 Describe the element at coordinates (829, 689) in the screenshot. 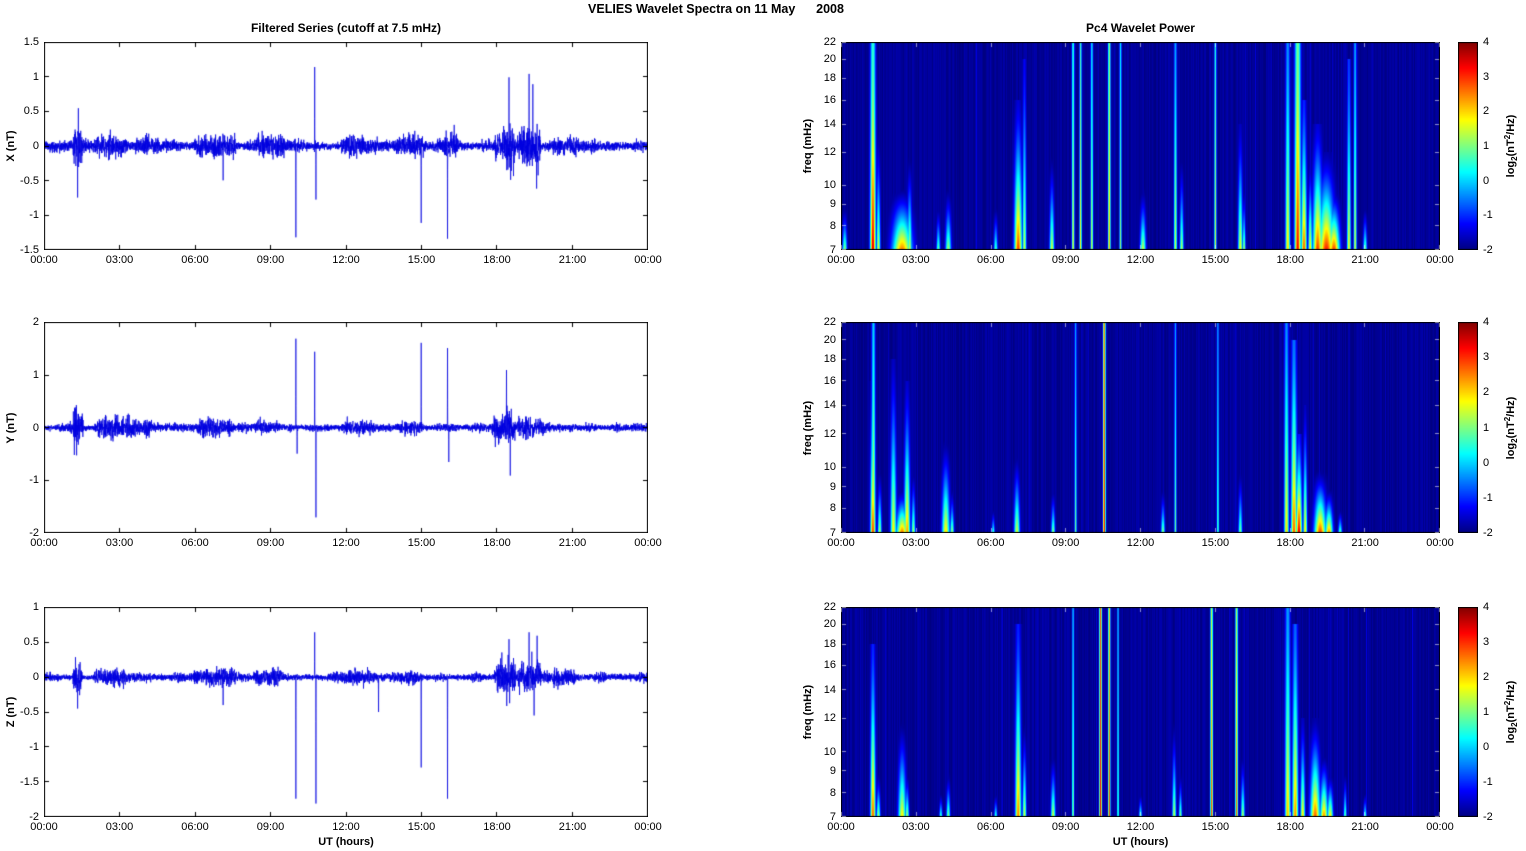

I see `y-tick-label: 14` at that location.